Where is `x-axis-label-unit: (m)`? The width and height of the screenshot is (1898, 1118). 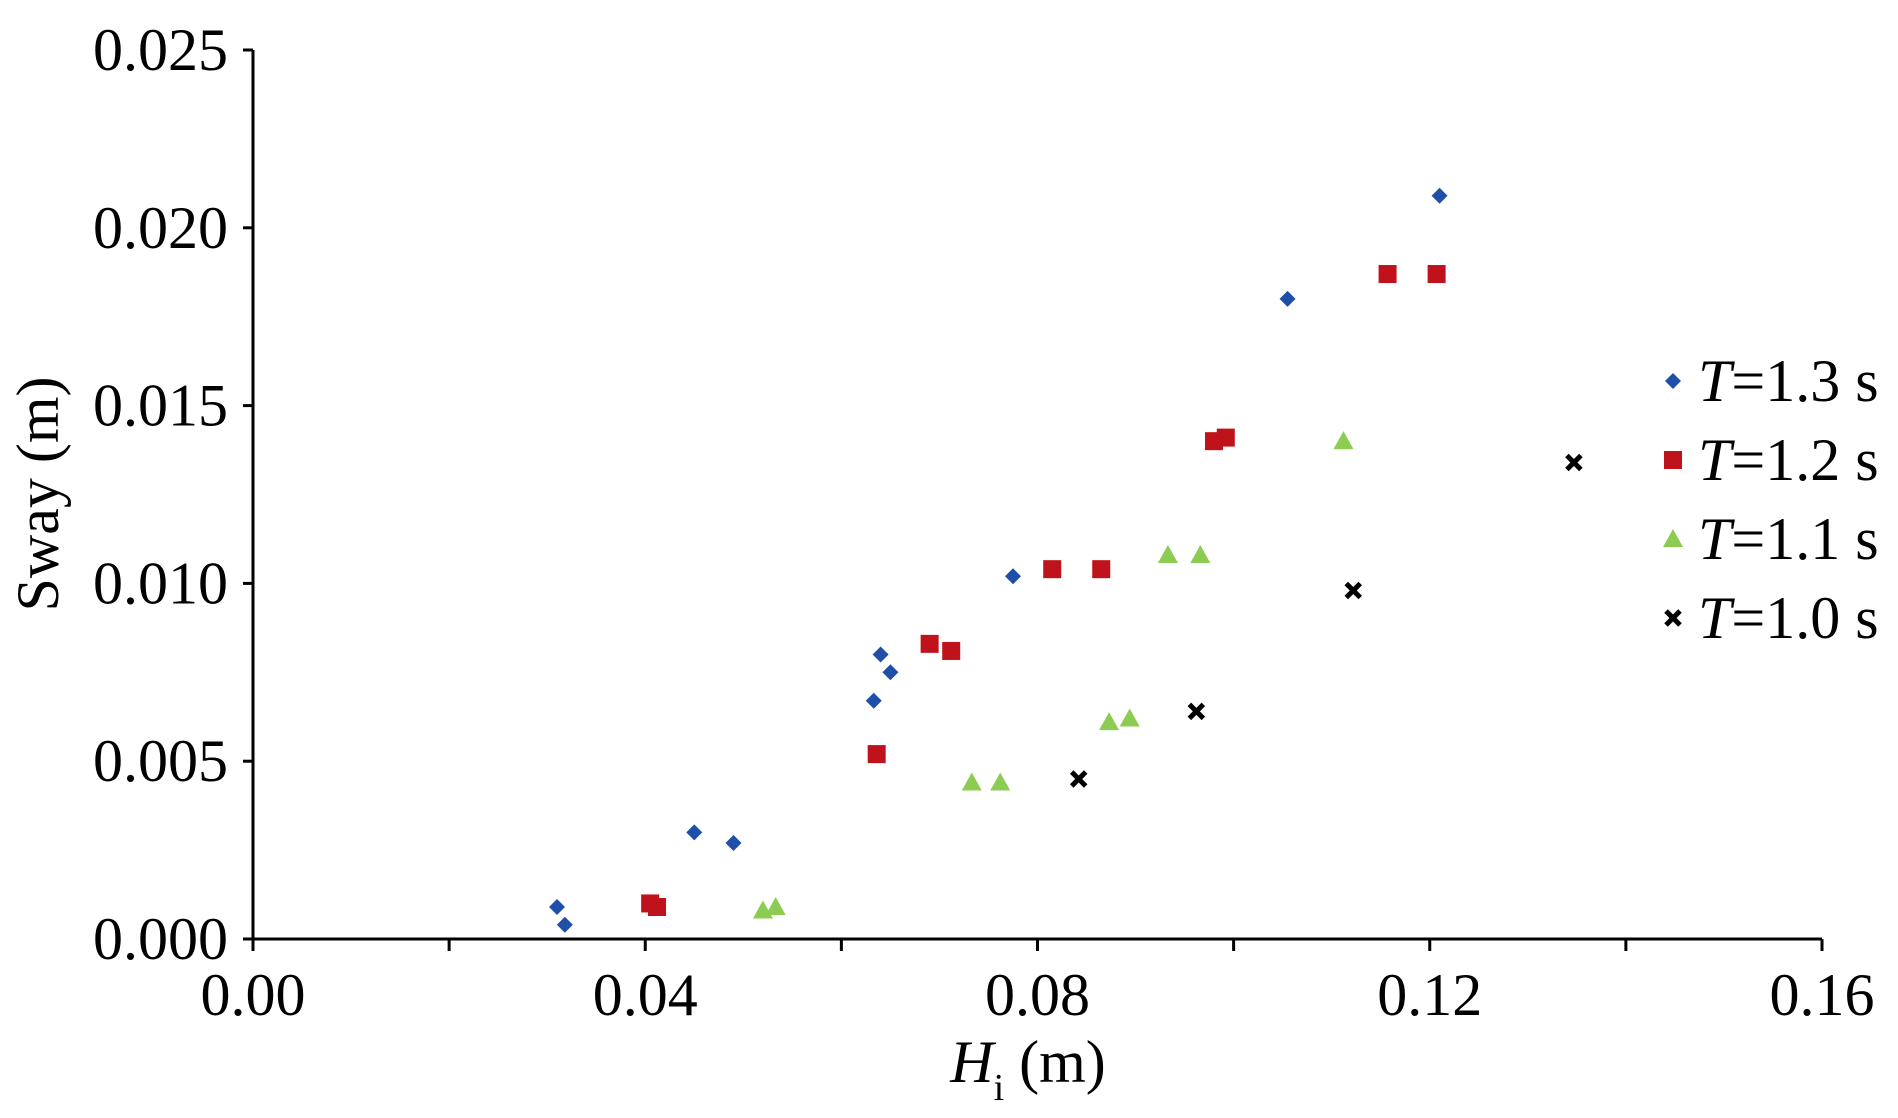
x-axis-label-unit: (m) is located at coordinates (1055, 1062).